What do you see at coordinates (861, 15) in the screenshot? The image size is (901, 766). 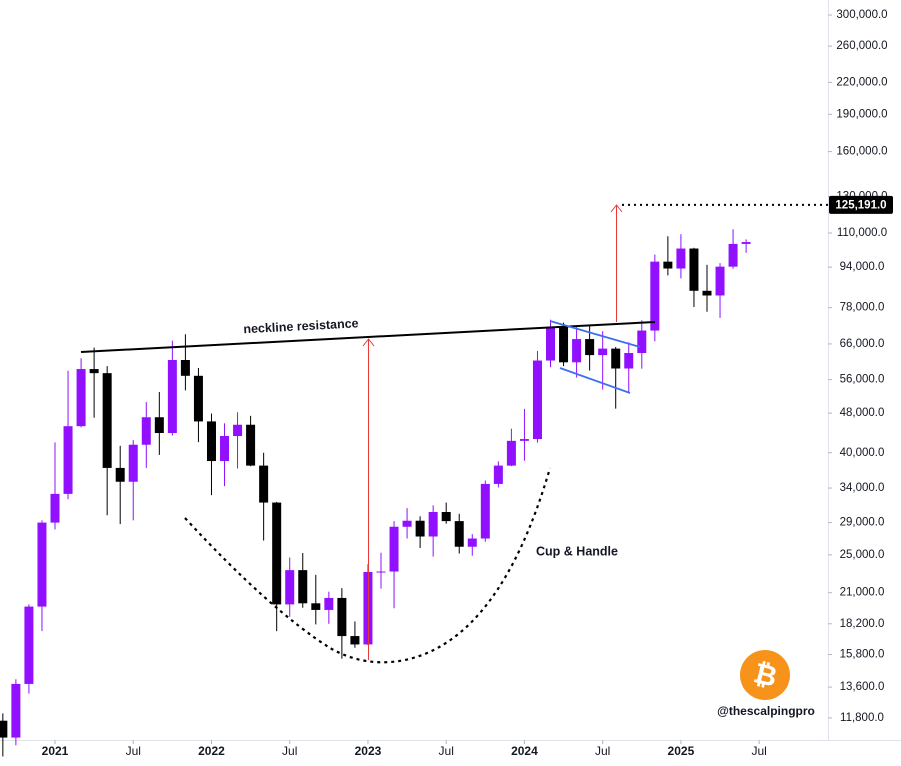 I see `y-tick-label: 300,000.0` at bounding box center [861, 15].